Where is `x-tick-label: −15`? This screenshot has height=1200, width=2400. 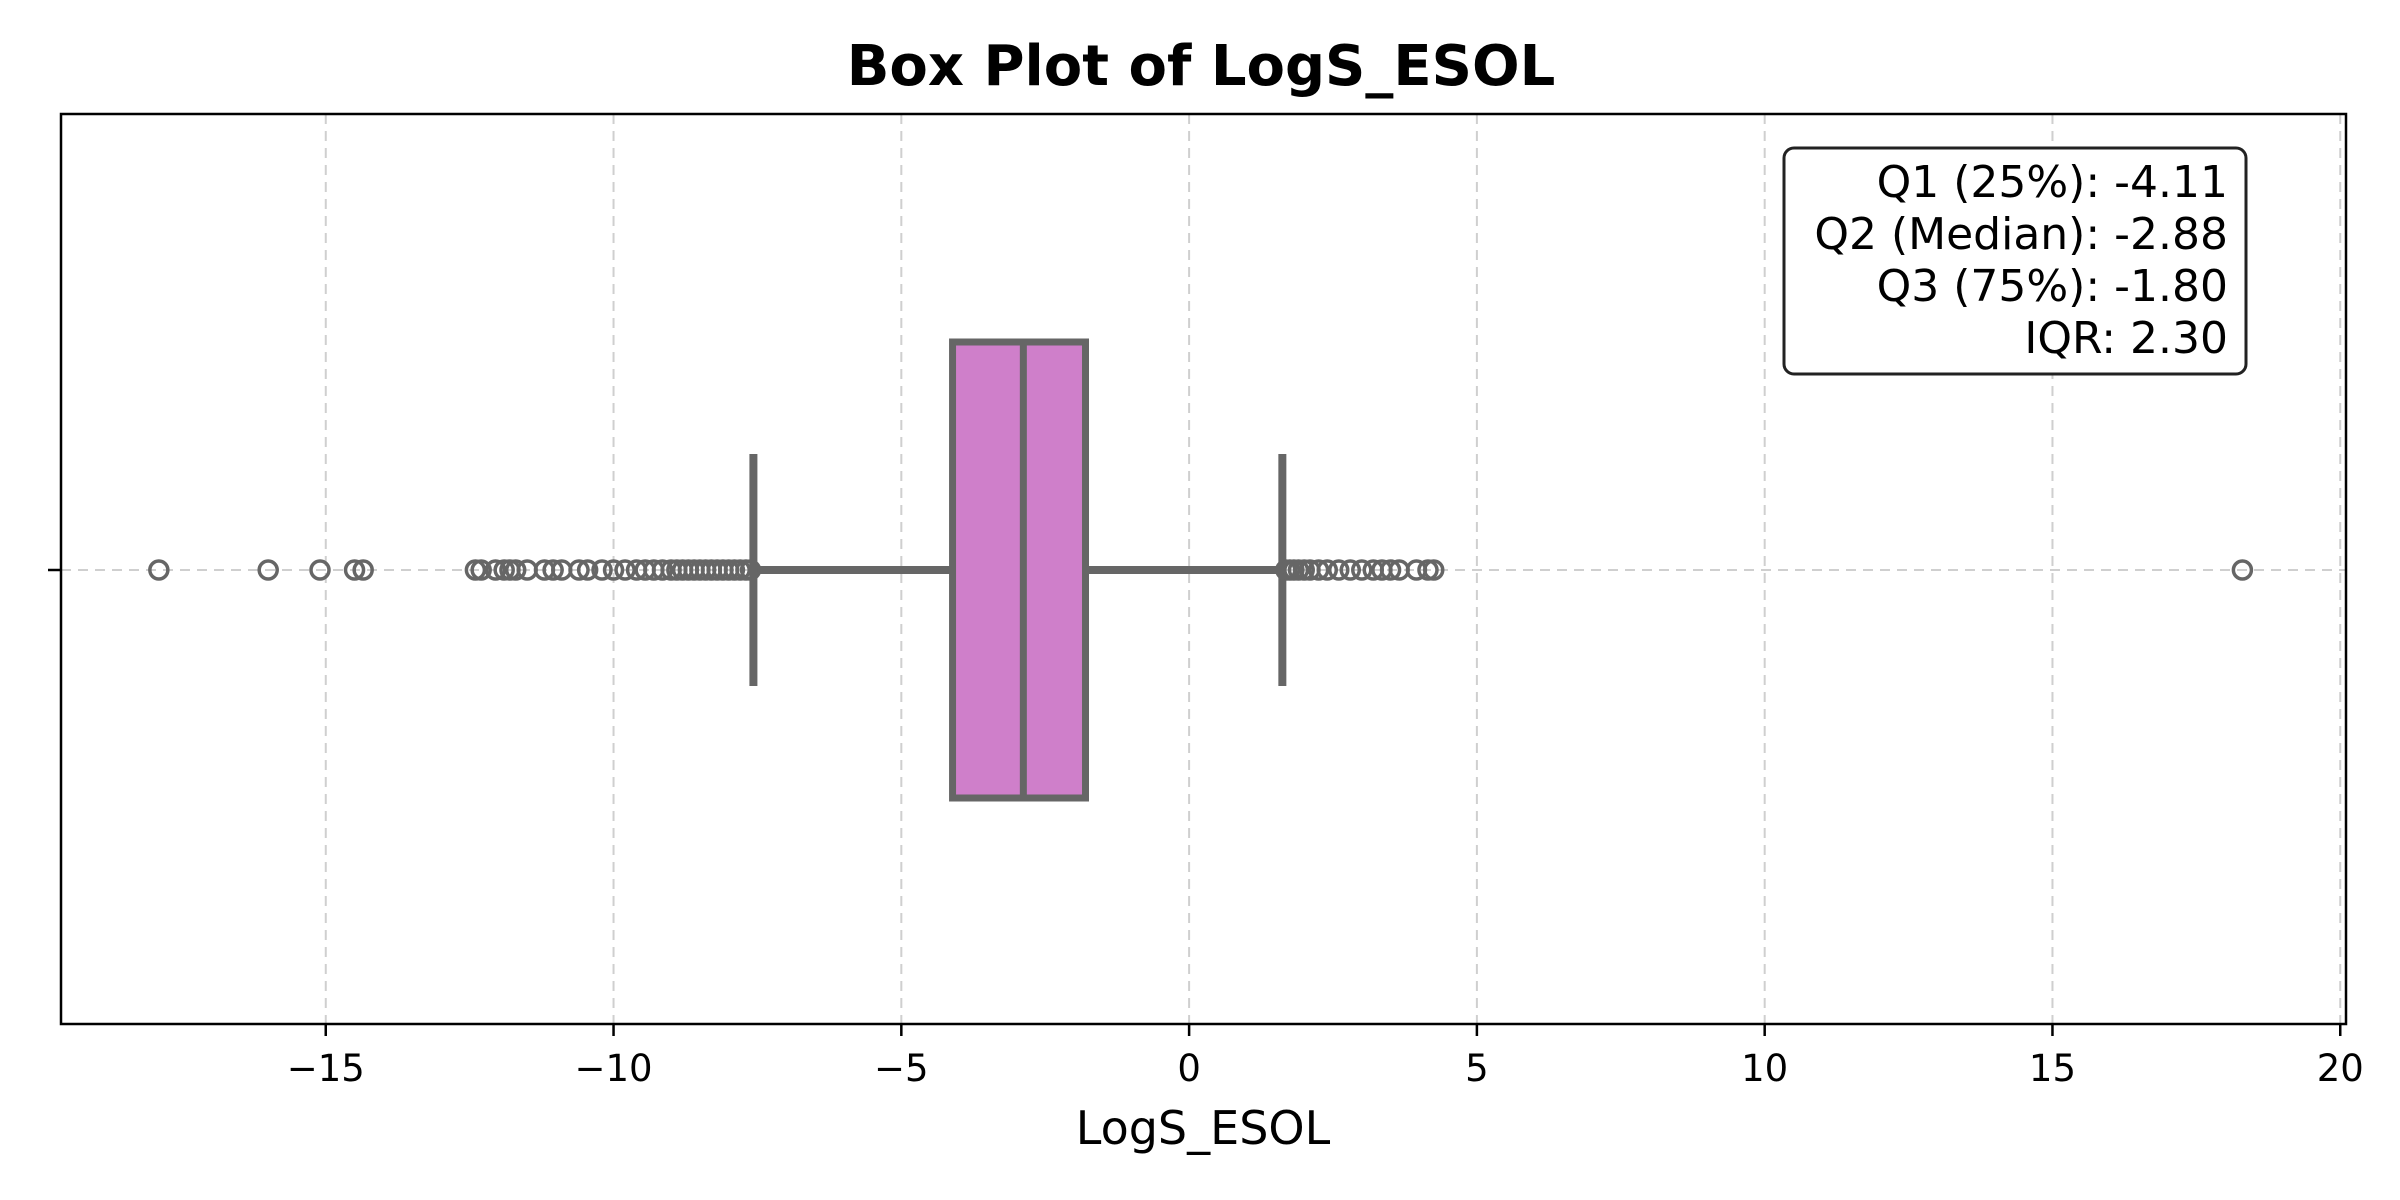 x-tick-label: −15 is located at coordinates (326, 1068).